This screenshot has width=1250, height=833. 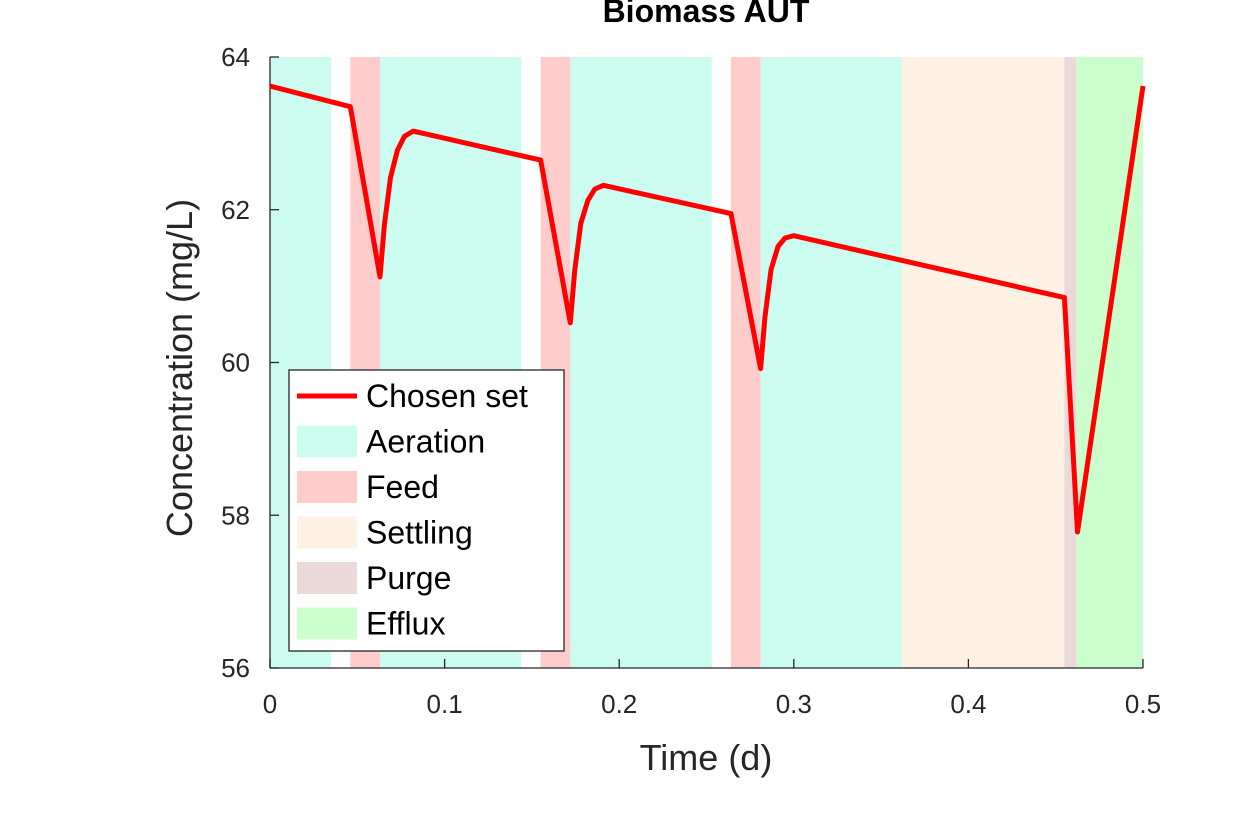 What do you see at coordinates (619, 704) in the screenshot?
I see `x-tick-label: 0.2` at bounding box center [619, 704].